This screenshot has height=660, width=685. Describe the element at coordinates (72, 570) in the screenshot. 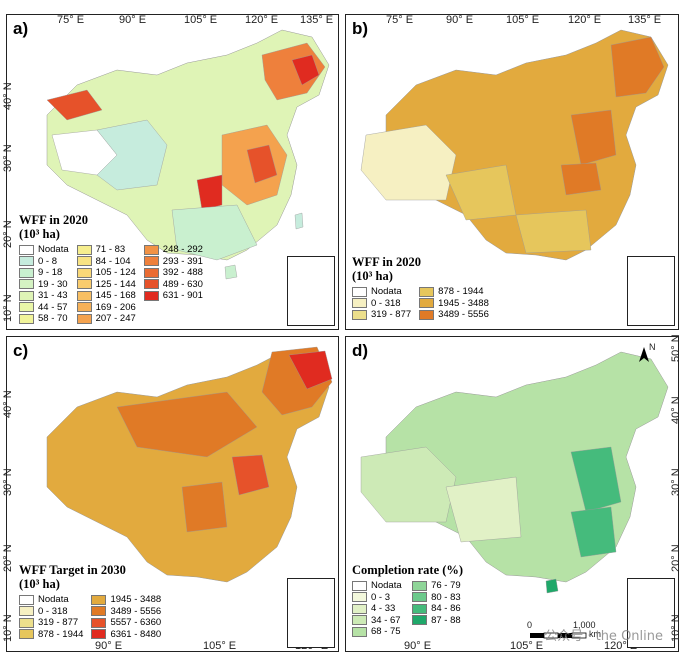

I see `legend-title-c: WFF Target in 2030` at that location.